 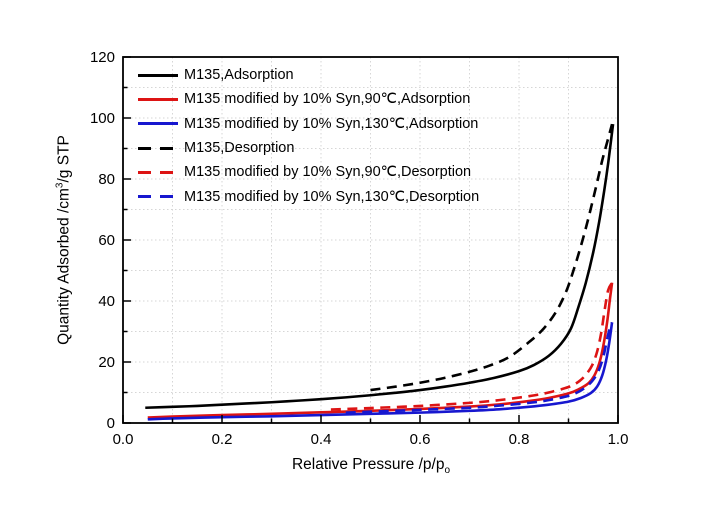 I want to click on x-axis-title-text: Relative Pressure /p/p, so click(x=368, y=464).